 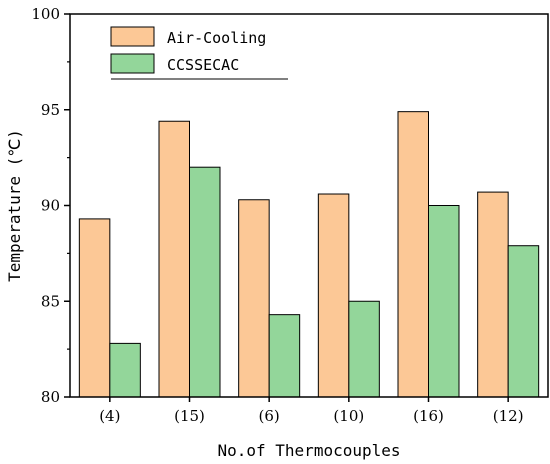 I want to click on y-tick-label: 85, so click(x=50, y=301).